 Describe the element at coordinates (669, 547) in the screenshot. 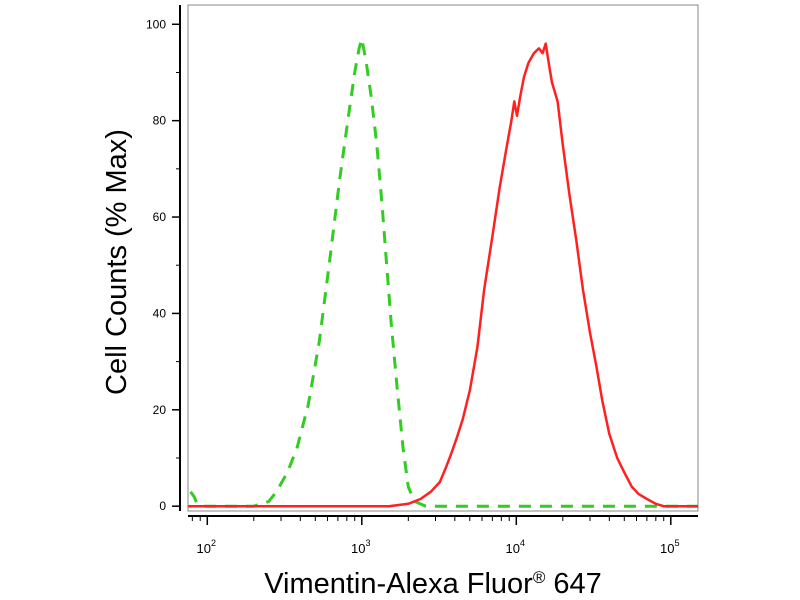

I see `x-tick-label: 10⁵` at that location.